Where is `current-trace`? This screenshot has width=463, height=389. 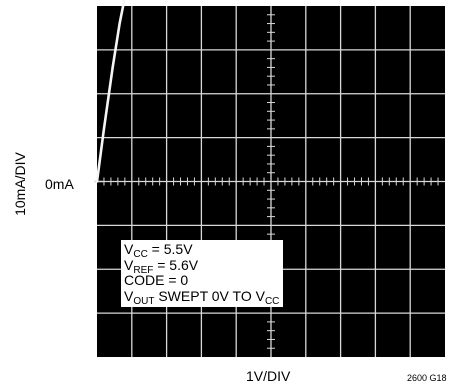 current-trace is located at coordinates (110, 91).